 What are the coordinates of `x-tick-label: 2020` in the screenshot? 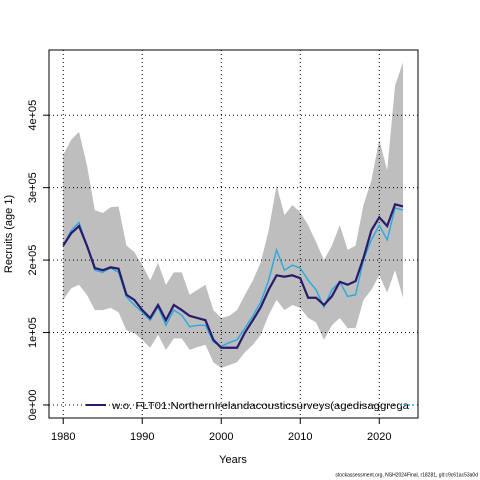 It's located at (379, 437).